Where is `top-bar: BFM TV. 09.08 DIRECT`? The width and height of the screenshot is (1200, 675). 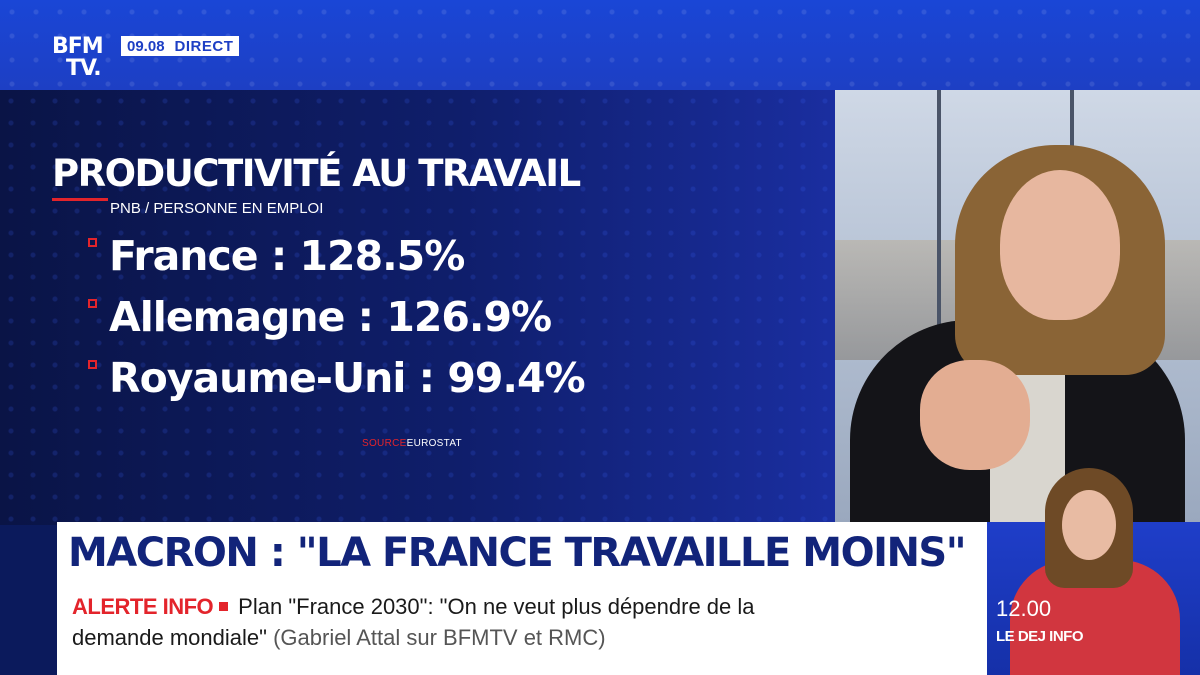 top-bar: BFM TV. 09.08 DIRECT is located at coordinates (600, 45).